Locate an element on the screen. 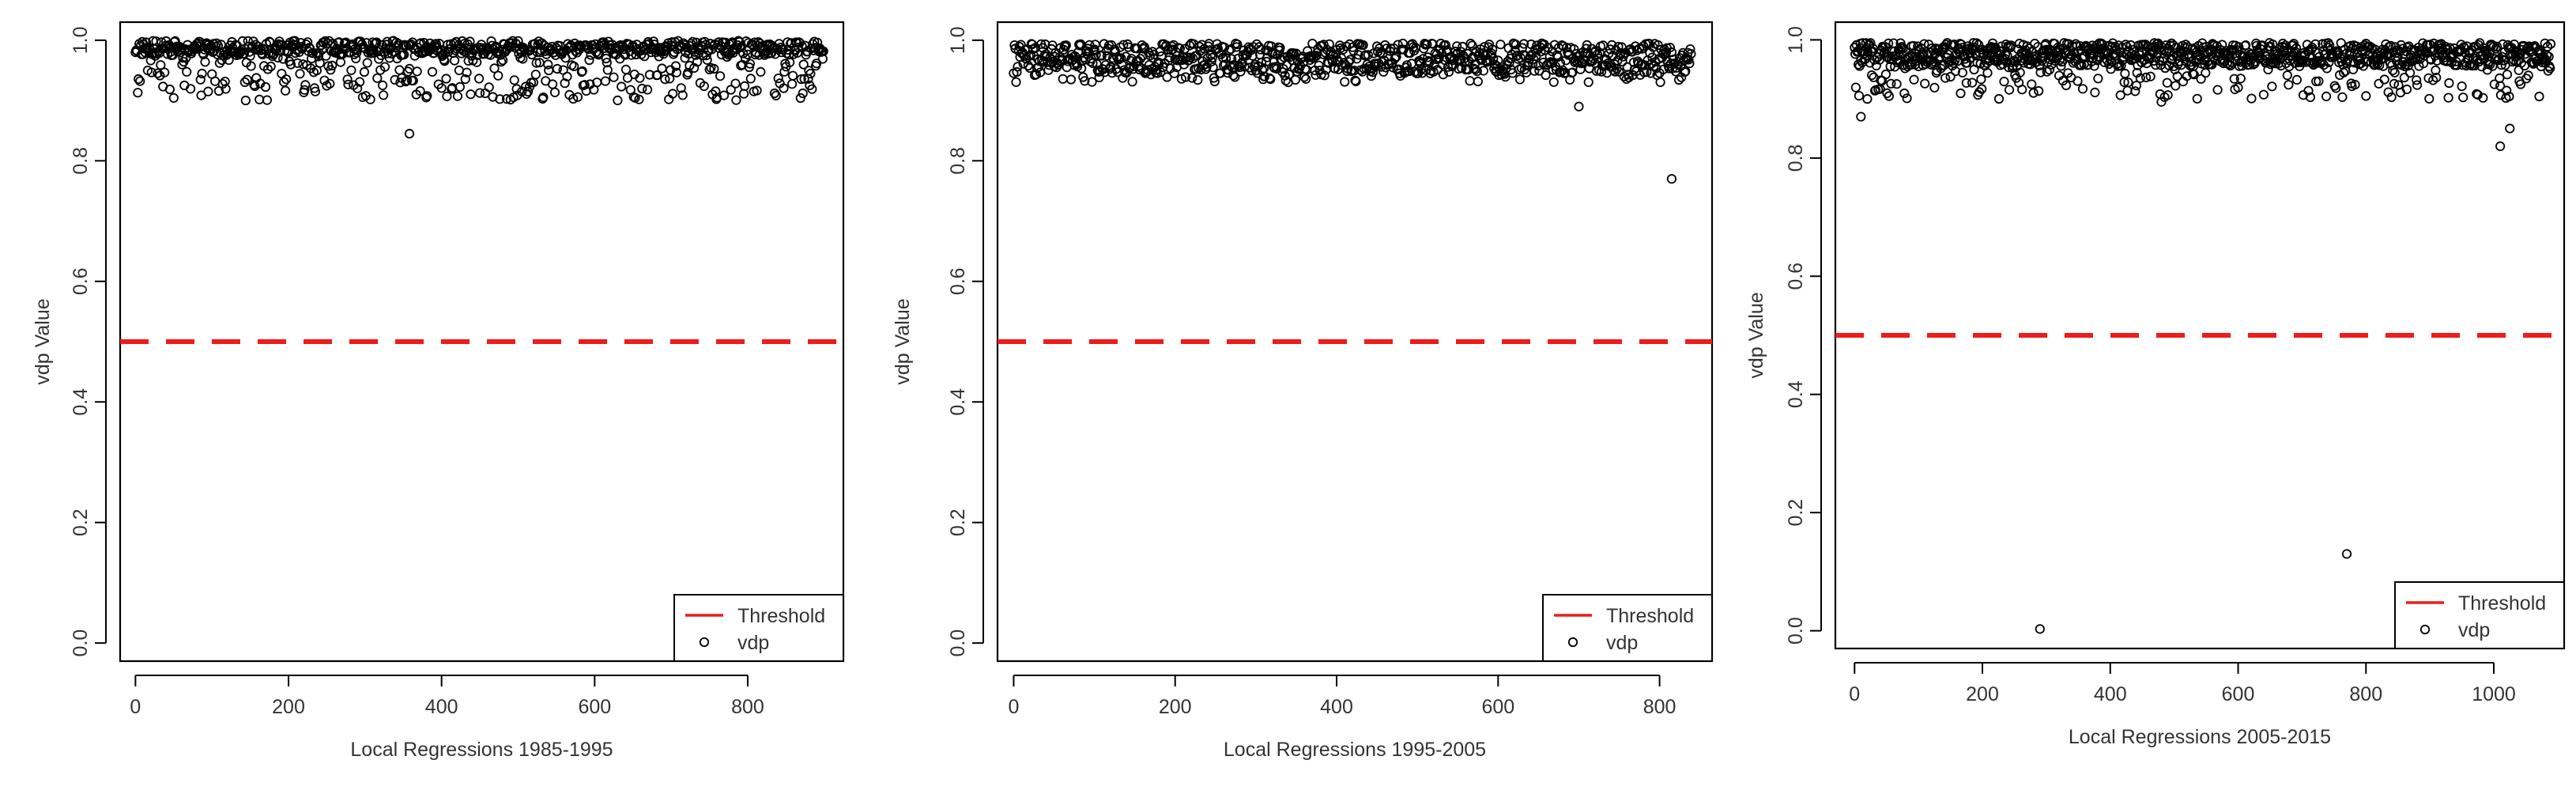  x-tick-label: 200 is located at coordinates (288, 707).